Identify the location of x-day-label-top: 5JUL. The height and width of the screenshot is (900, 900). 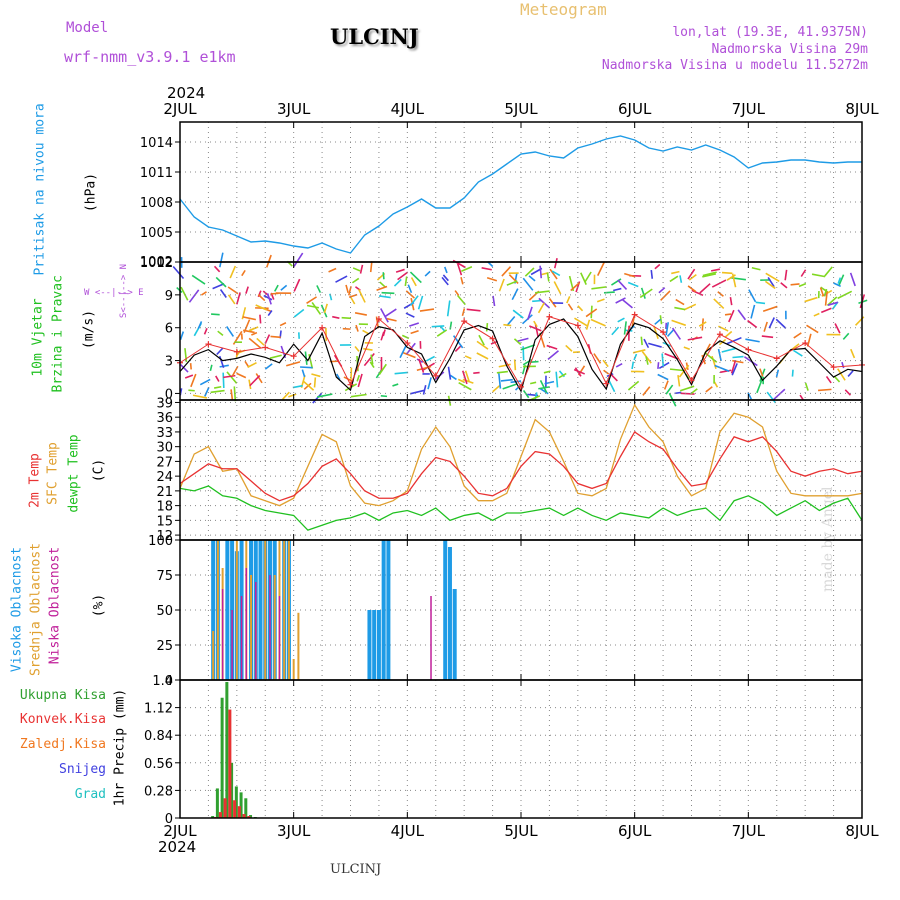
(521, 109).